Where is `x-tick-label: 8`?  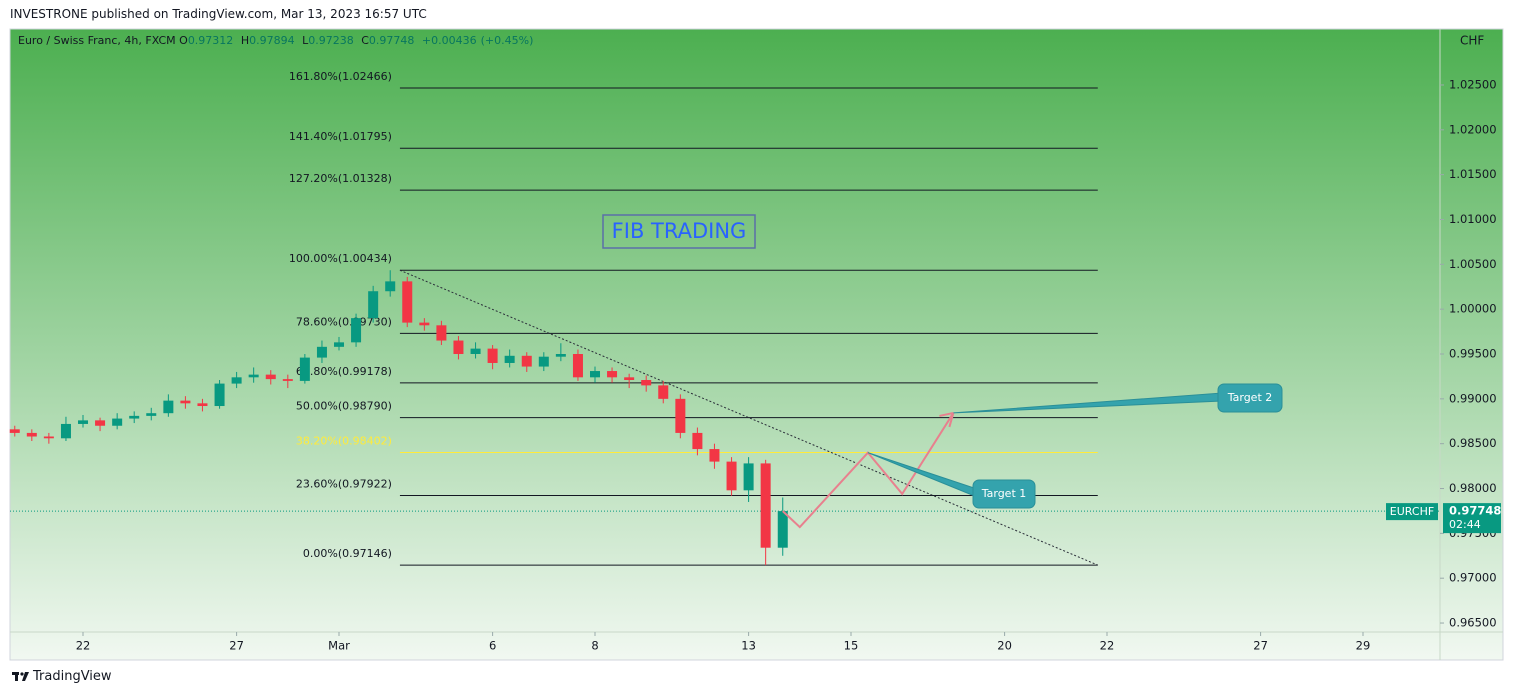
x-tick-label: 8 is located at coordinates (594, 646).